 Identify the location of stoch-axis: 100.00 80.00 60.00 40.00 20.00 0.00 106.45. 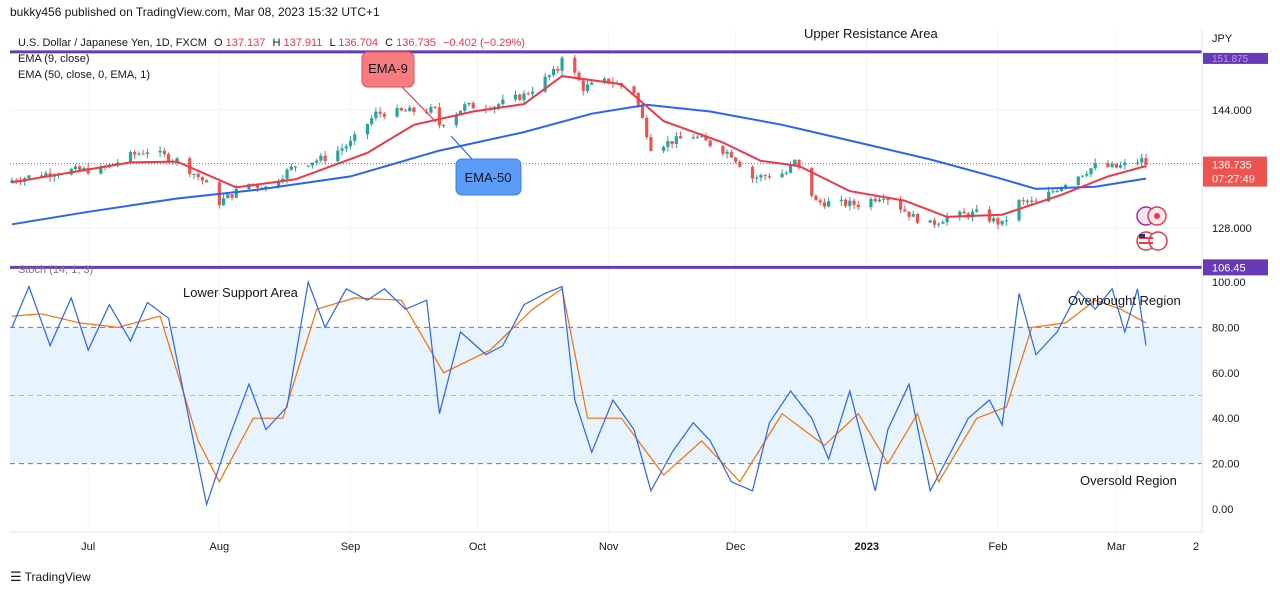
(1235, 387).